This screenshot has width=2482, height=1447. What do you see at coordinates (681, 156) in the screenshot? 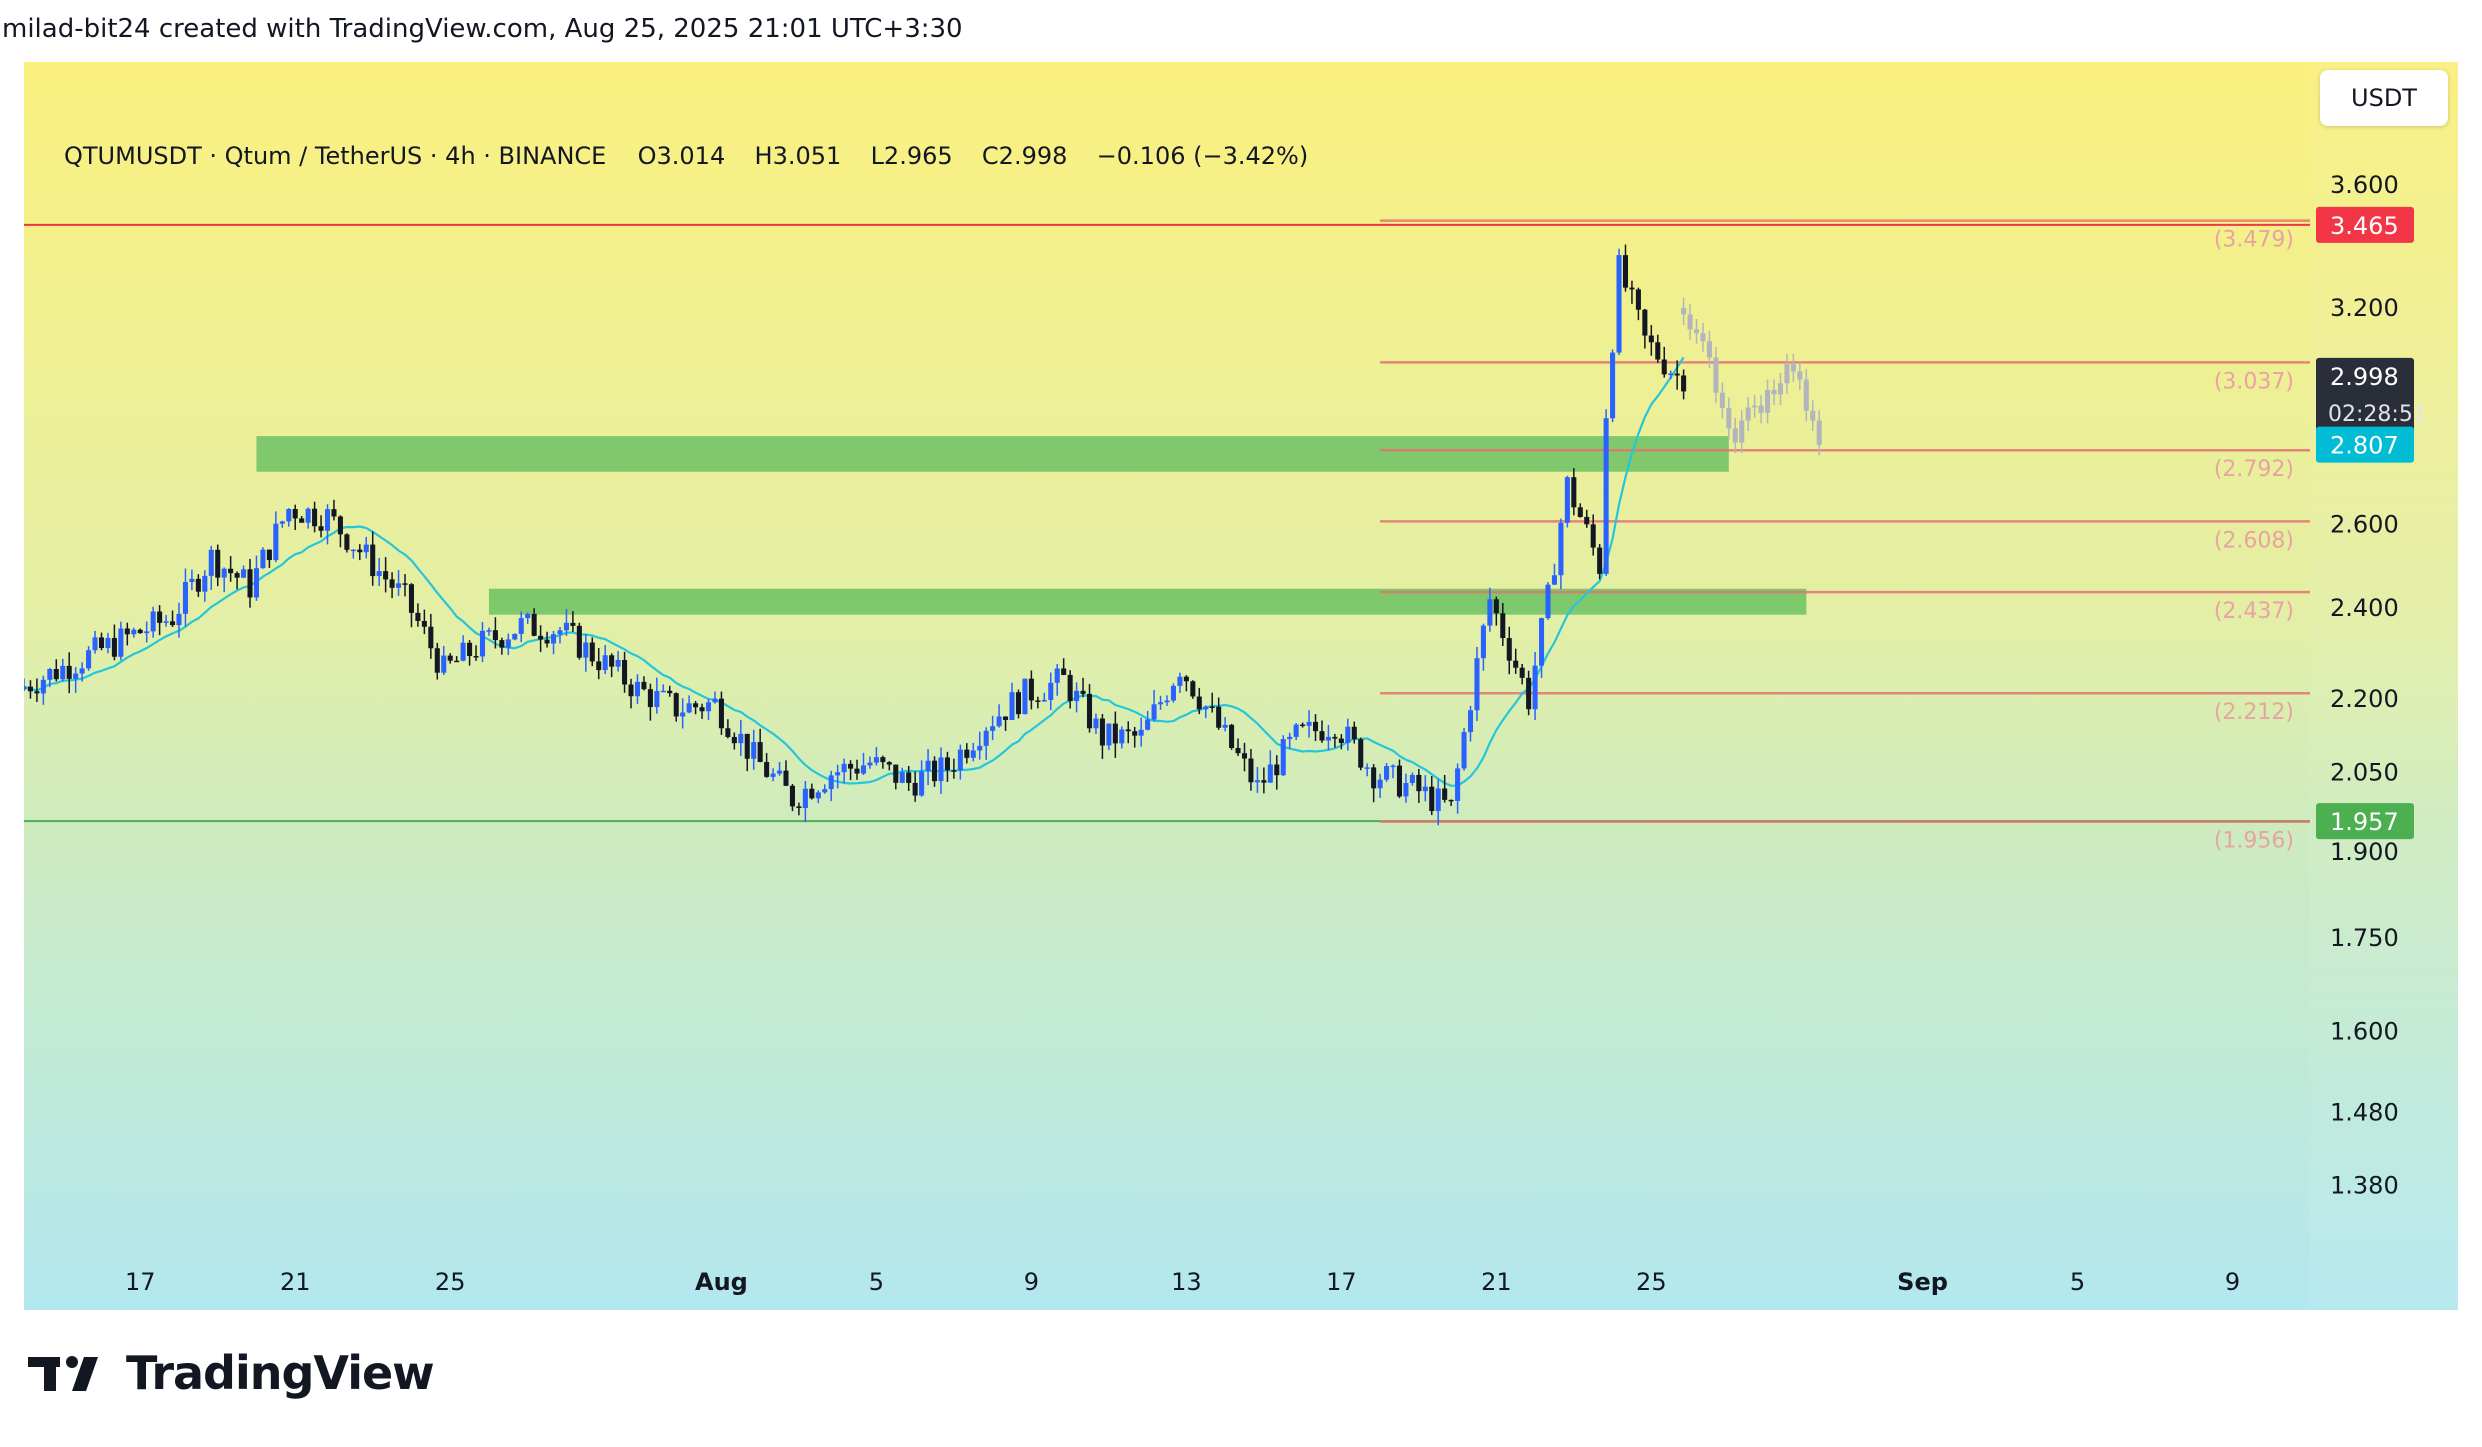
I see `legend-open: O3.014` at bounding box center [681, 156].